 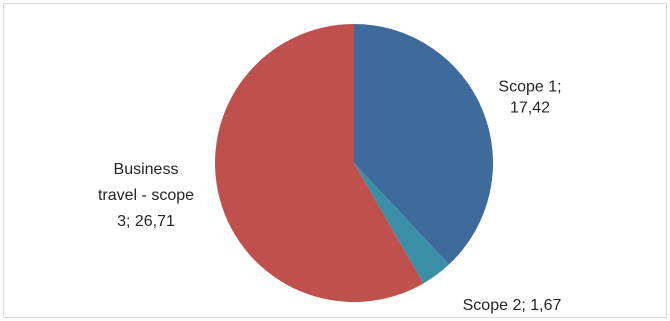 I want to click on data-label-line: 17,42, so click(x=530, y=108).